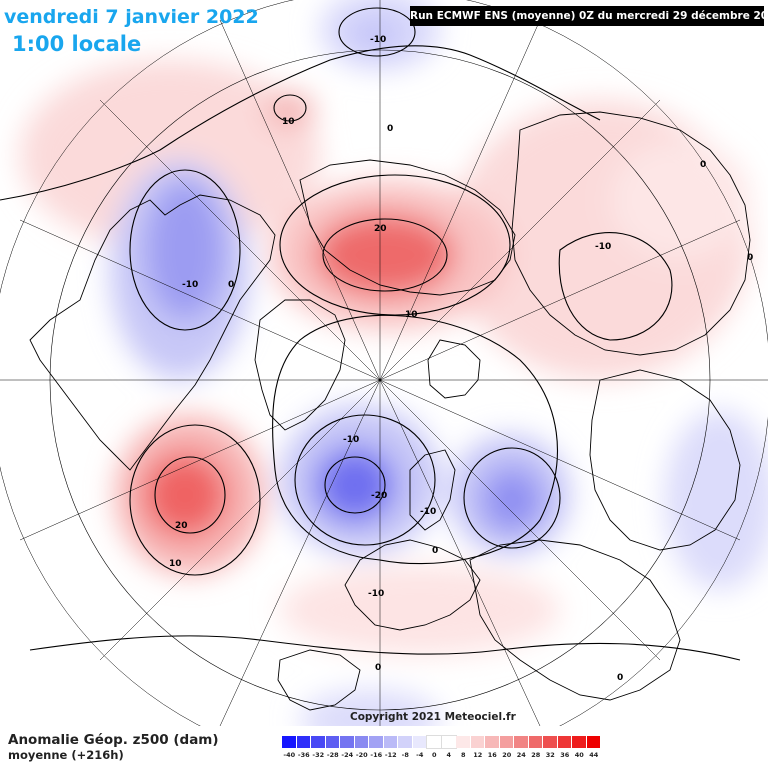 The image size is (768, 768). I want to click on variable-subtitle: moyenne (+216h), so click(66, 755).